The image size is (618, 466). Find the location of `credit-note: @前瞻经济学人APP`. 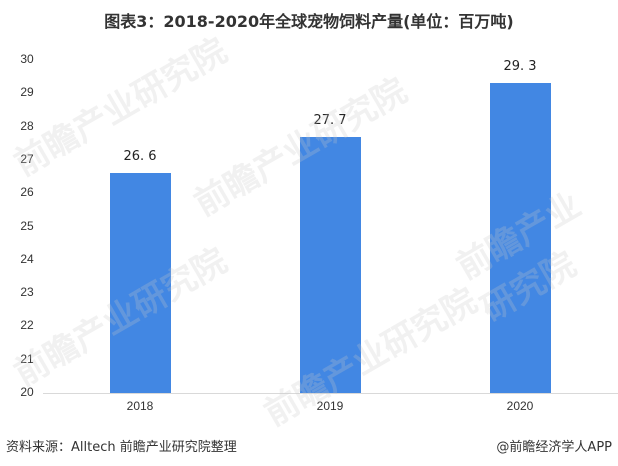

credit-note: @前瞻经济学人APP is located at coordinates (554, 447).